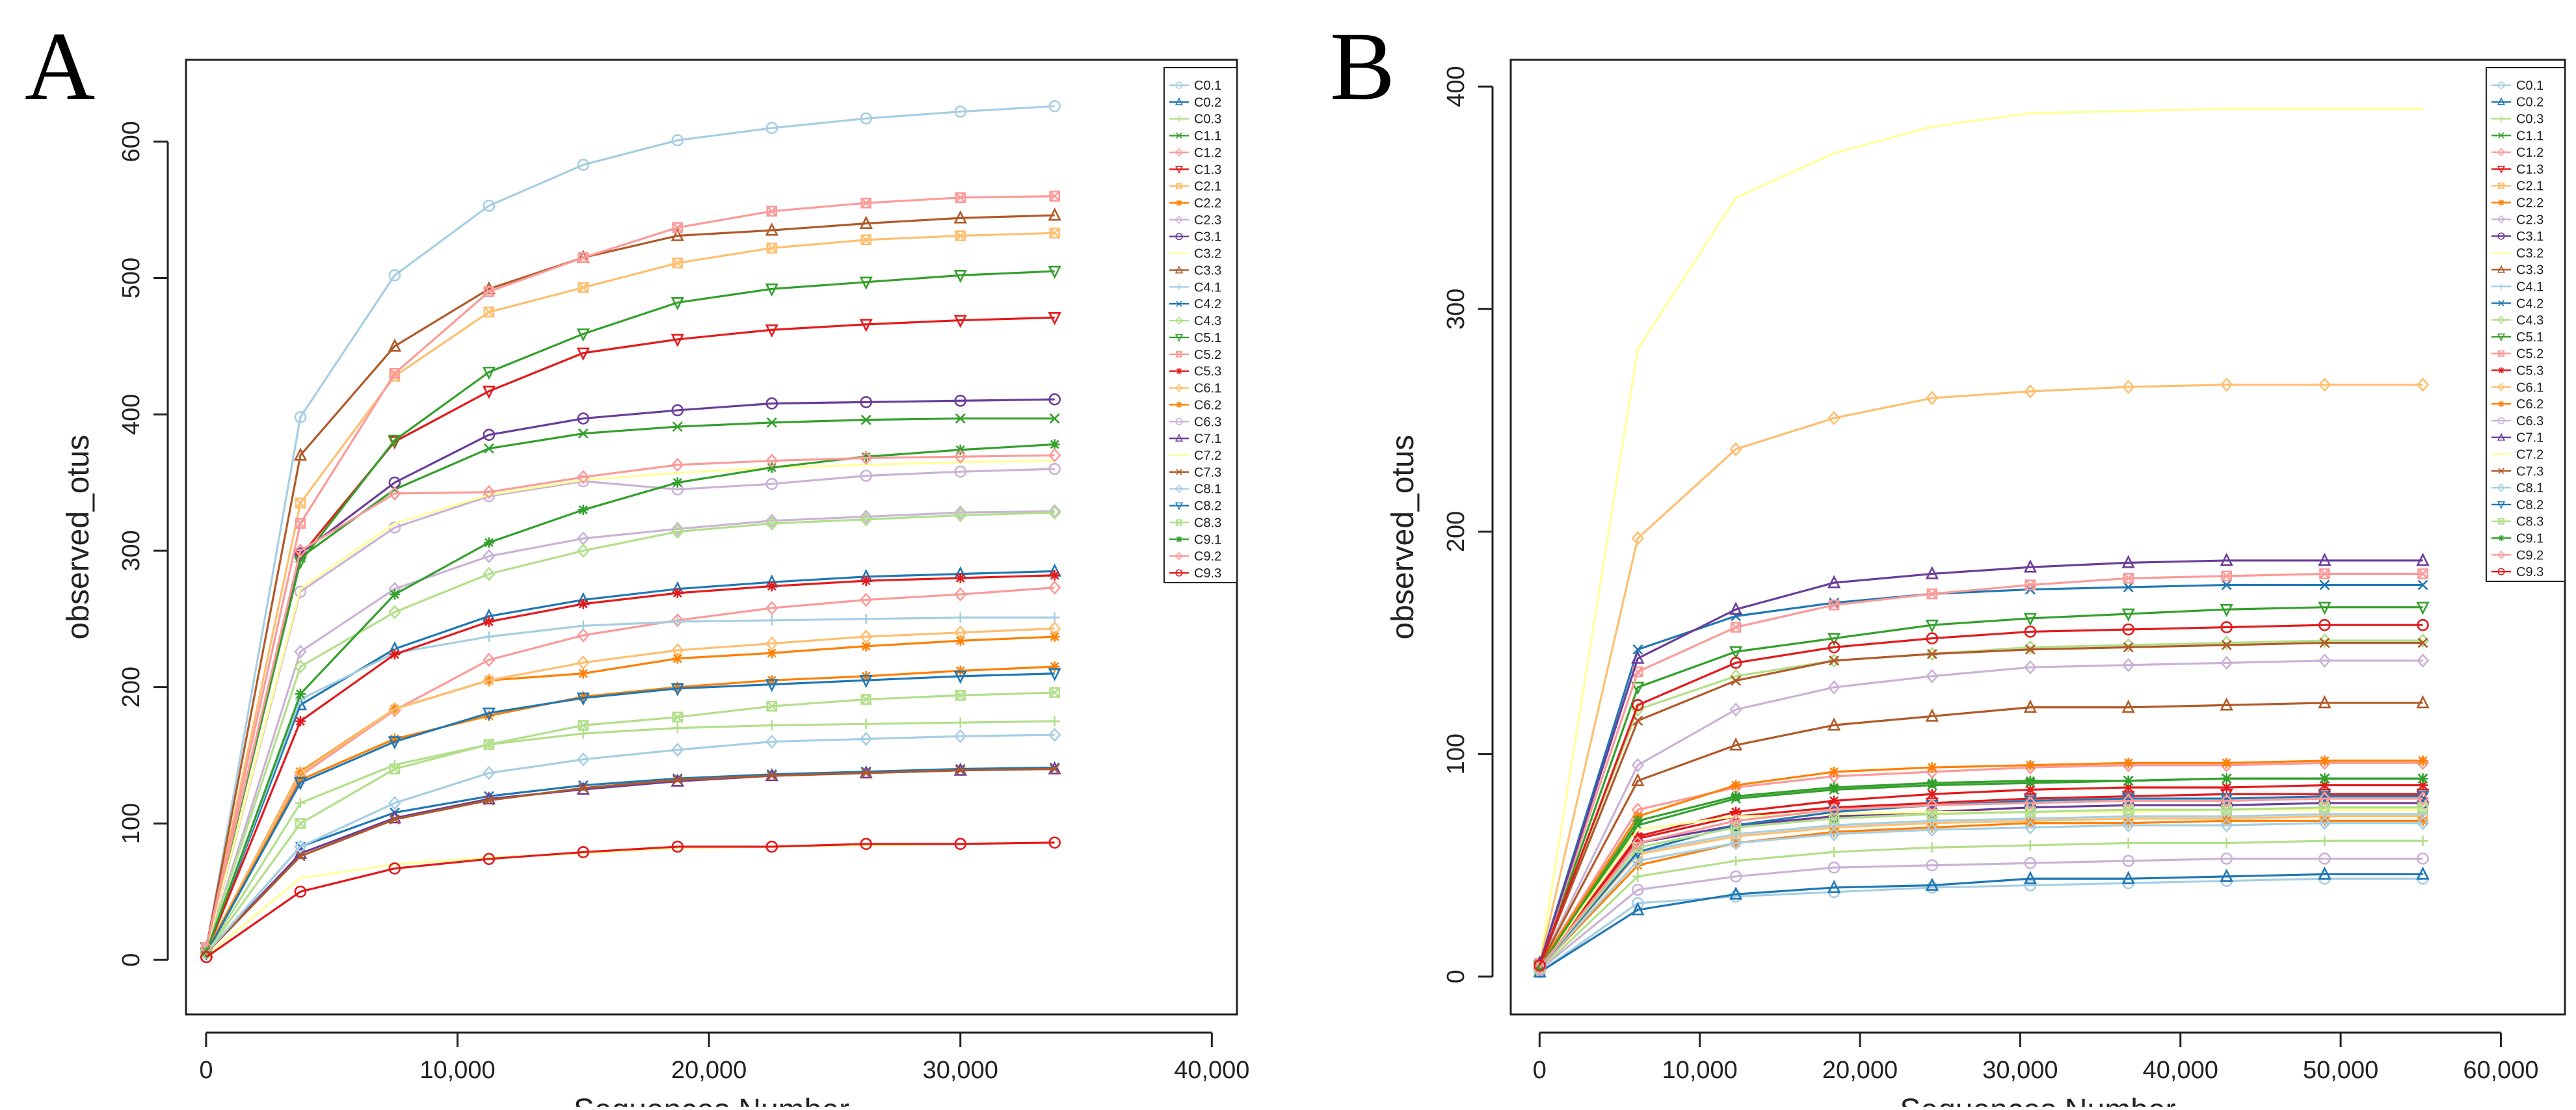 The image size is (2576, 1110). I want to click on legend-label: C5.1, so click(1207, 338).